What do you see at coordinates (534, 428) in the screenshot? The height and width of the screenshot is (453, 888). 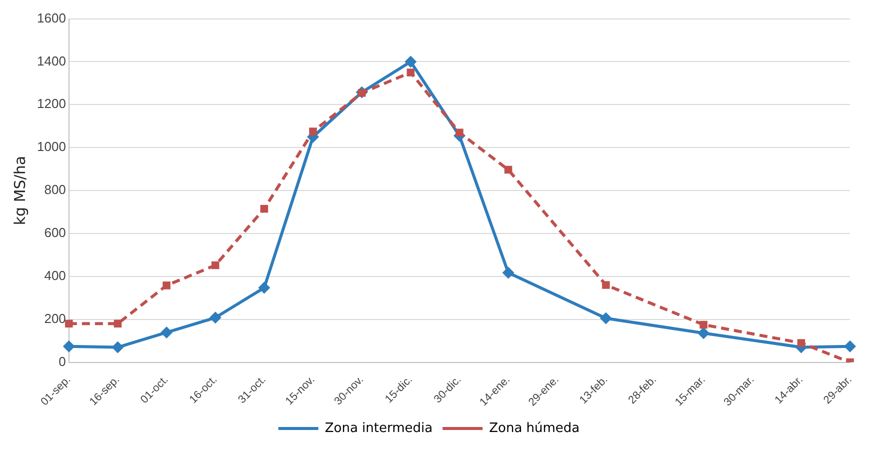 I see `legend-label: Zona húmeda` at bounding box center [534, 428].